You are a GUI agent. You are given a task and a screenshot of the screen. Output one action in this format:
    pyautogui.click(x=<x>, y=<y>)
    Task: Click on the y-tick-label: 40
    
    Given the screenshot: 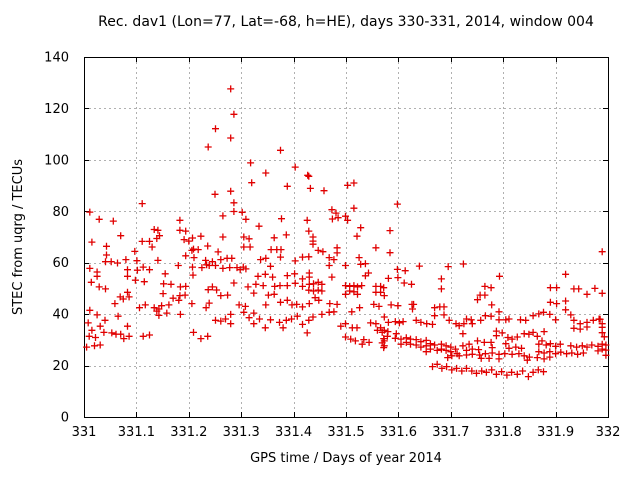 What is the action you would take?
    pyautogui.click(x=60, y=315)
    